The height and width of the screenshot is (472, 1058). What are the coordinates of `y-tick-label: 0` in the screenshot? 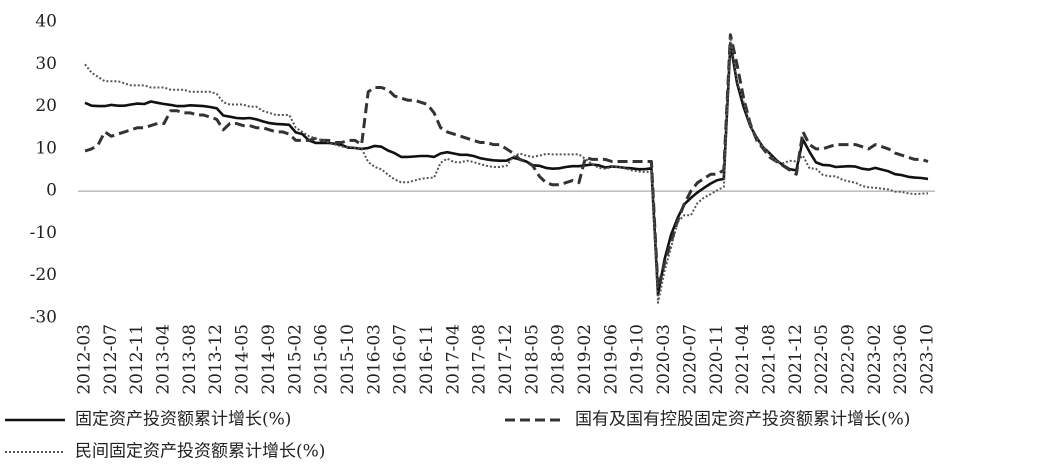 It's located at (51, 191).